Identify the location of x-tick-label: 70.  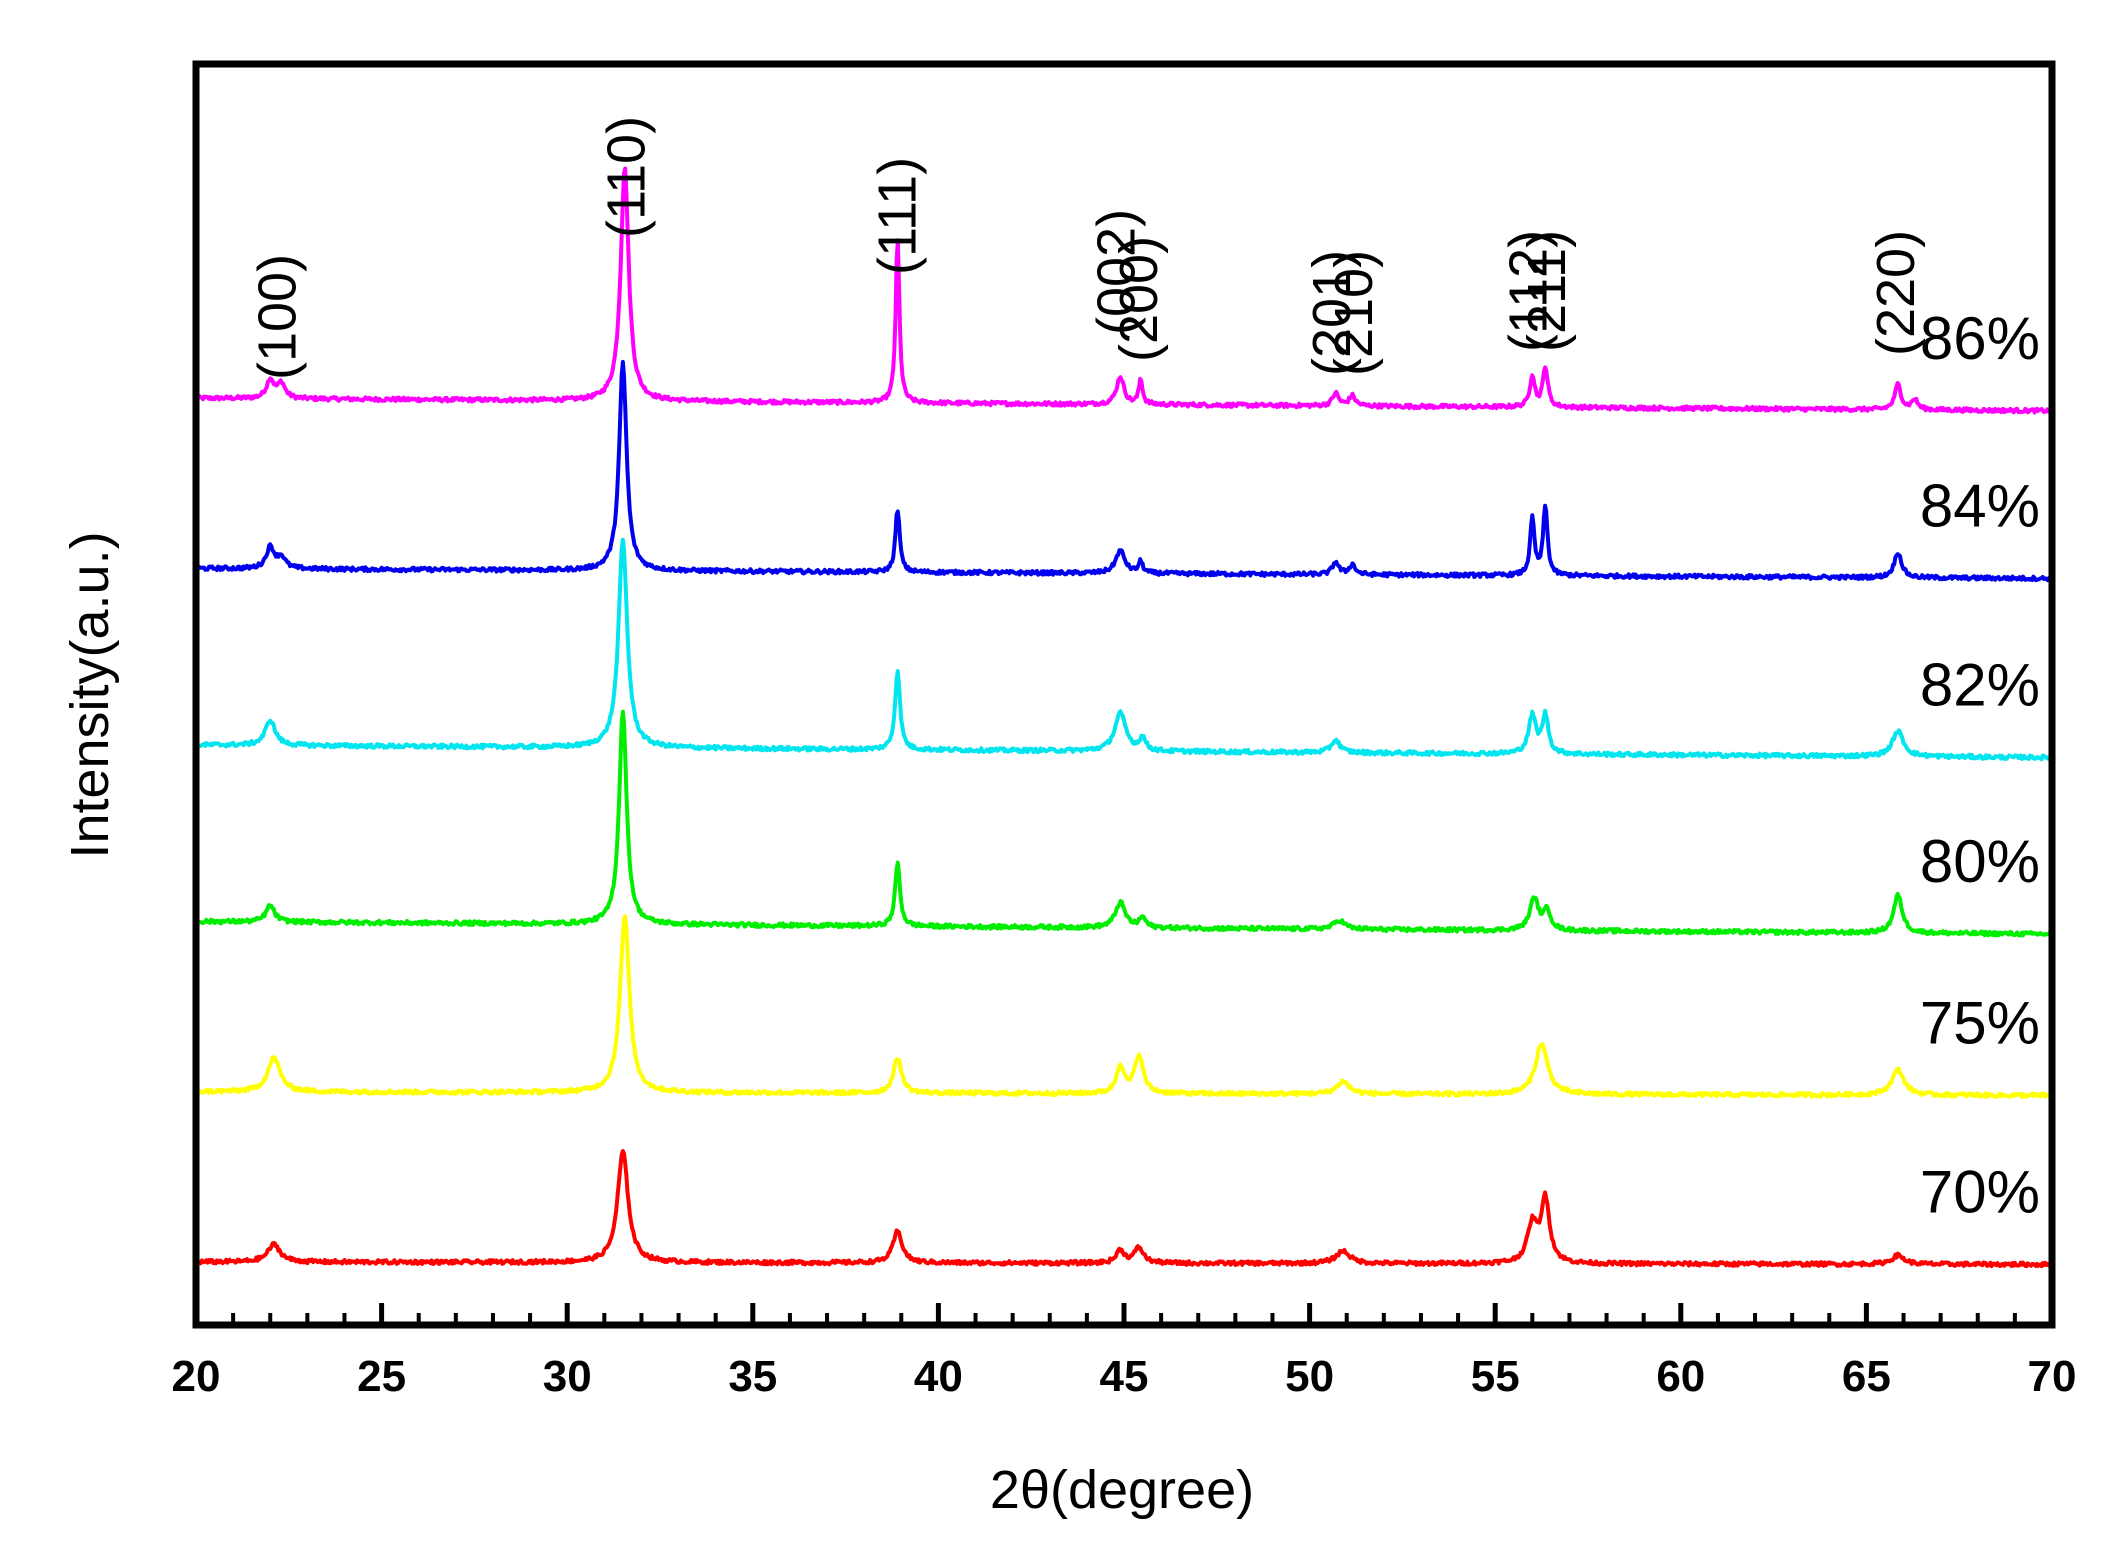
(2052, 1376).